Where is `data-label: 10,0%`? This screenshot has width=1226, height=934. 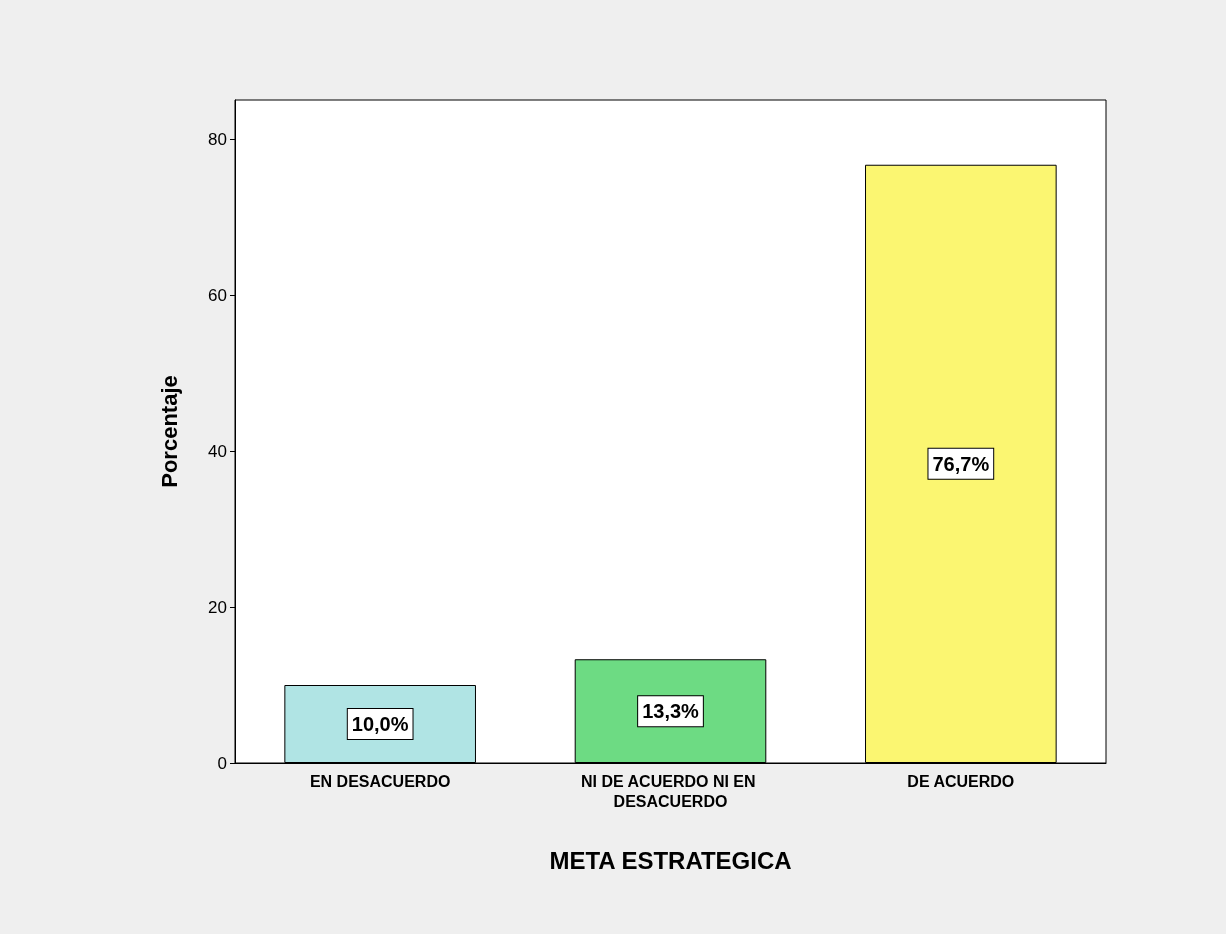 data-label: 10,0% is located at coordinates (380, 724).